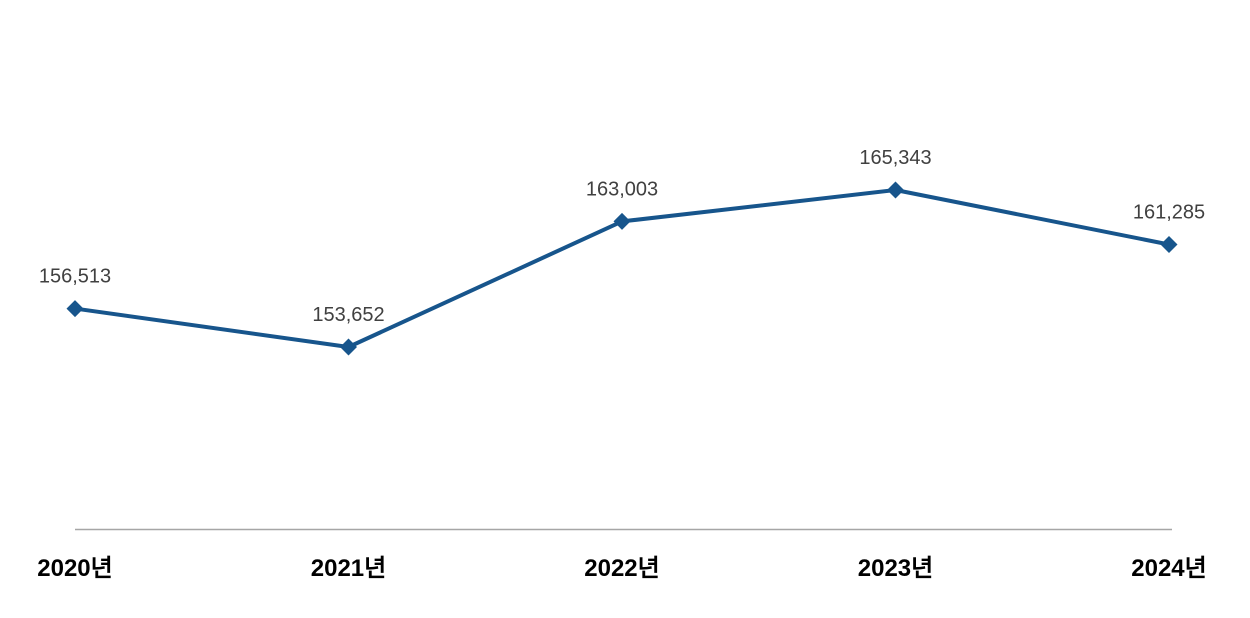 The image size is (1250, 618). I want to click on x-axis-tick-label: 2024년, so click(1168, 568).